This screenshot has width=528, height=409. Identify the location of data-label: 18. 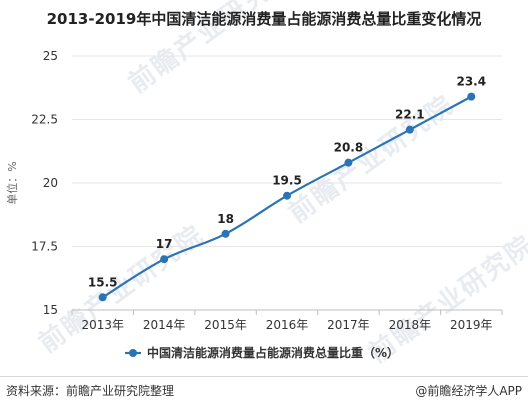
(225, 219).